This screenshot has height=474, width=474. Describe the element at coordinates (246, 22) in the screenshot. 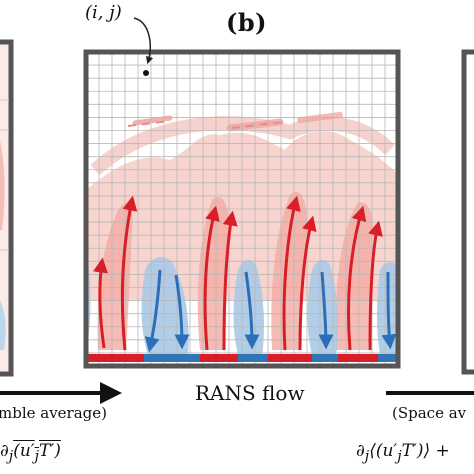

I see `panel-label: (b)` at that location.